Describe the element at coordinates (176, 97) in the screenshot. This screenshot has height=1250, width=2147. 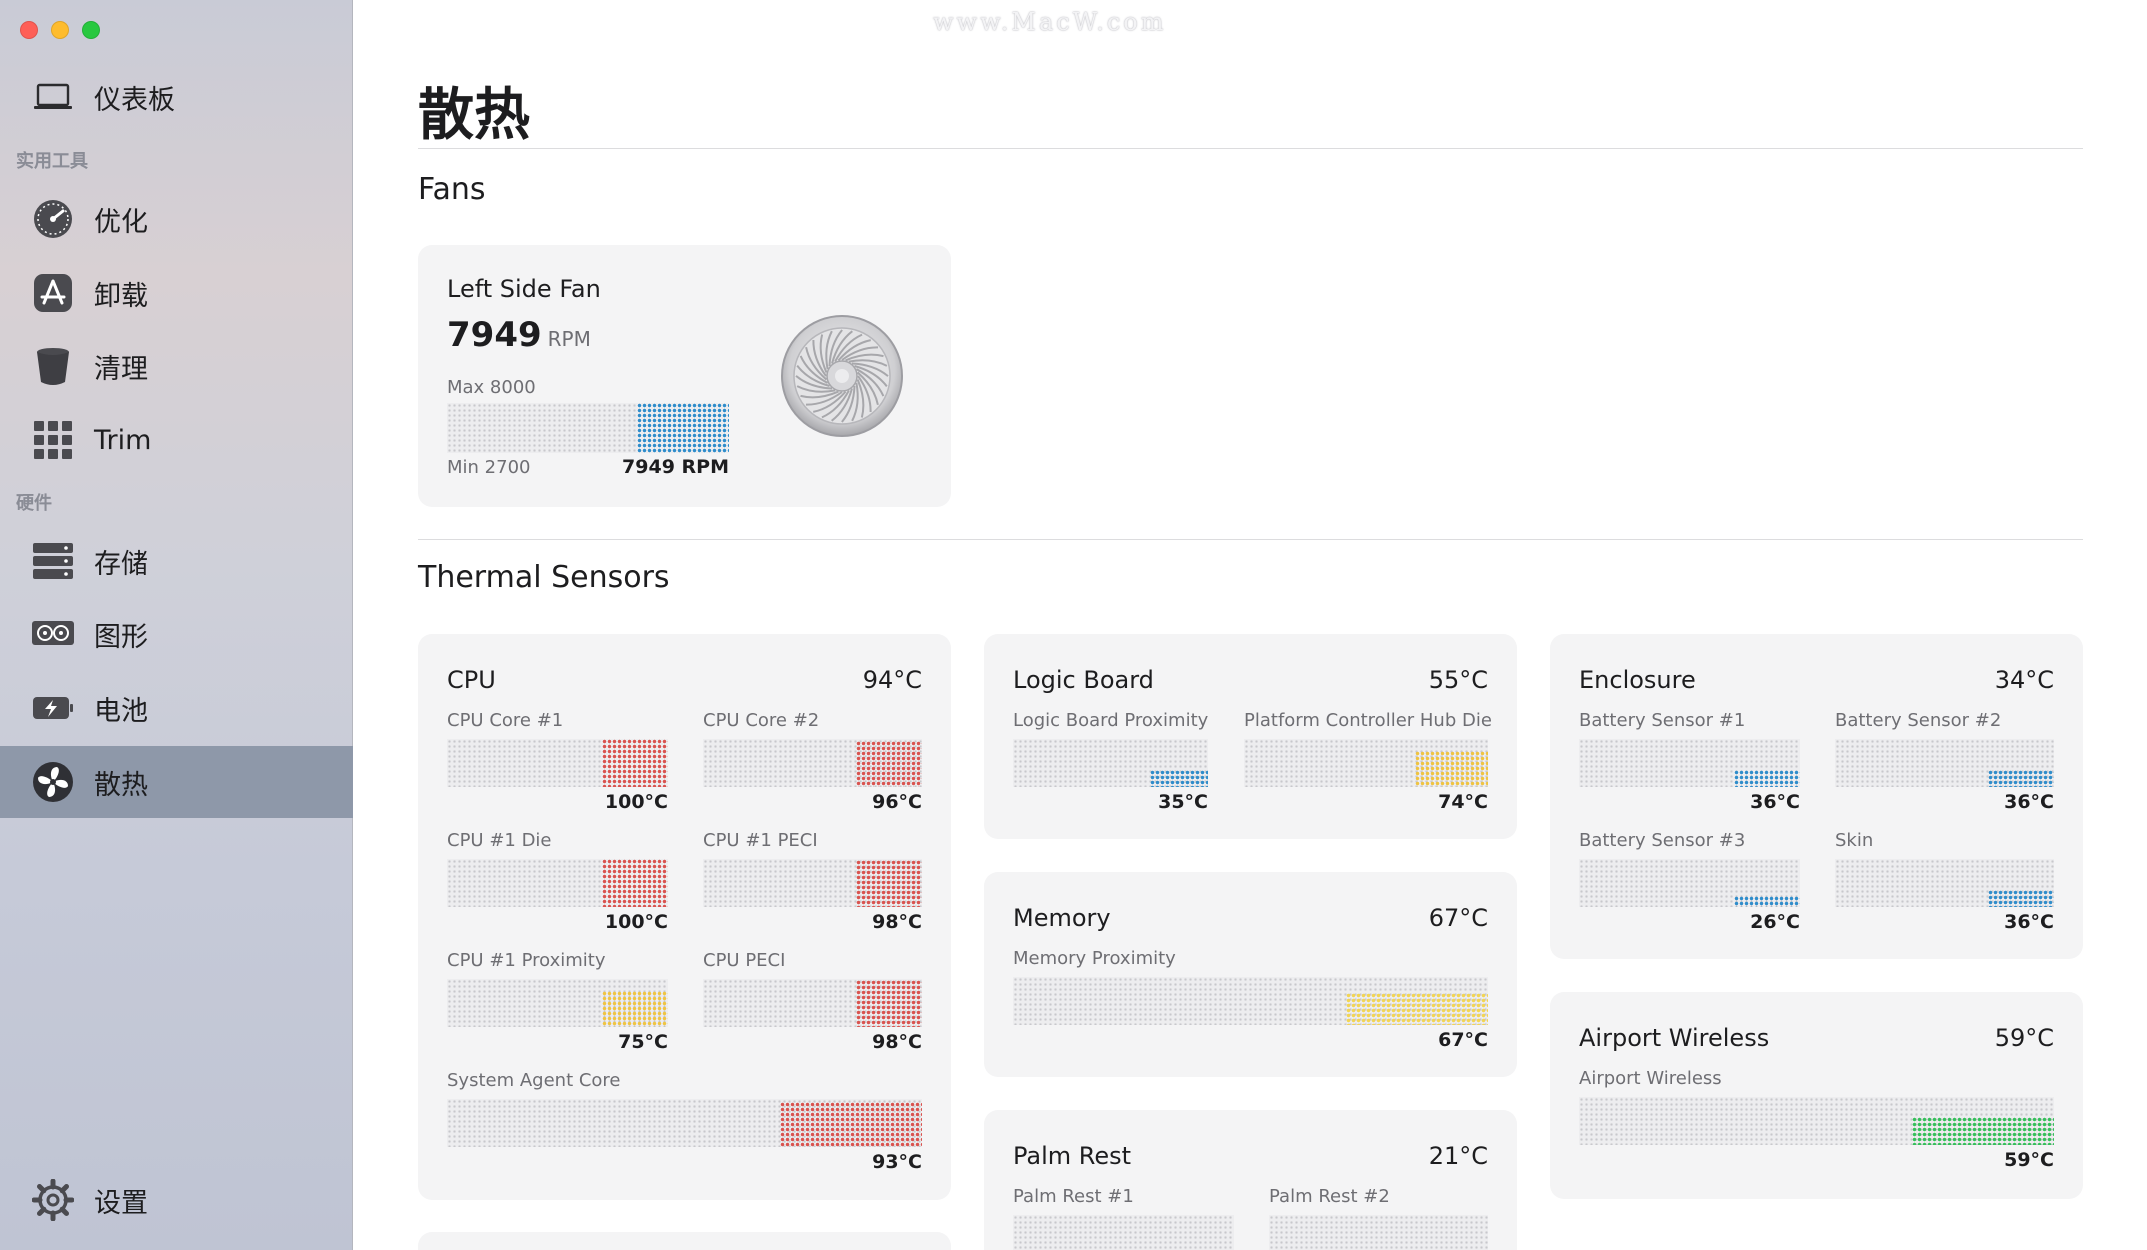
I see `sidebar-item-dashboard: 仪表板` at that location.